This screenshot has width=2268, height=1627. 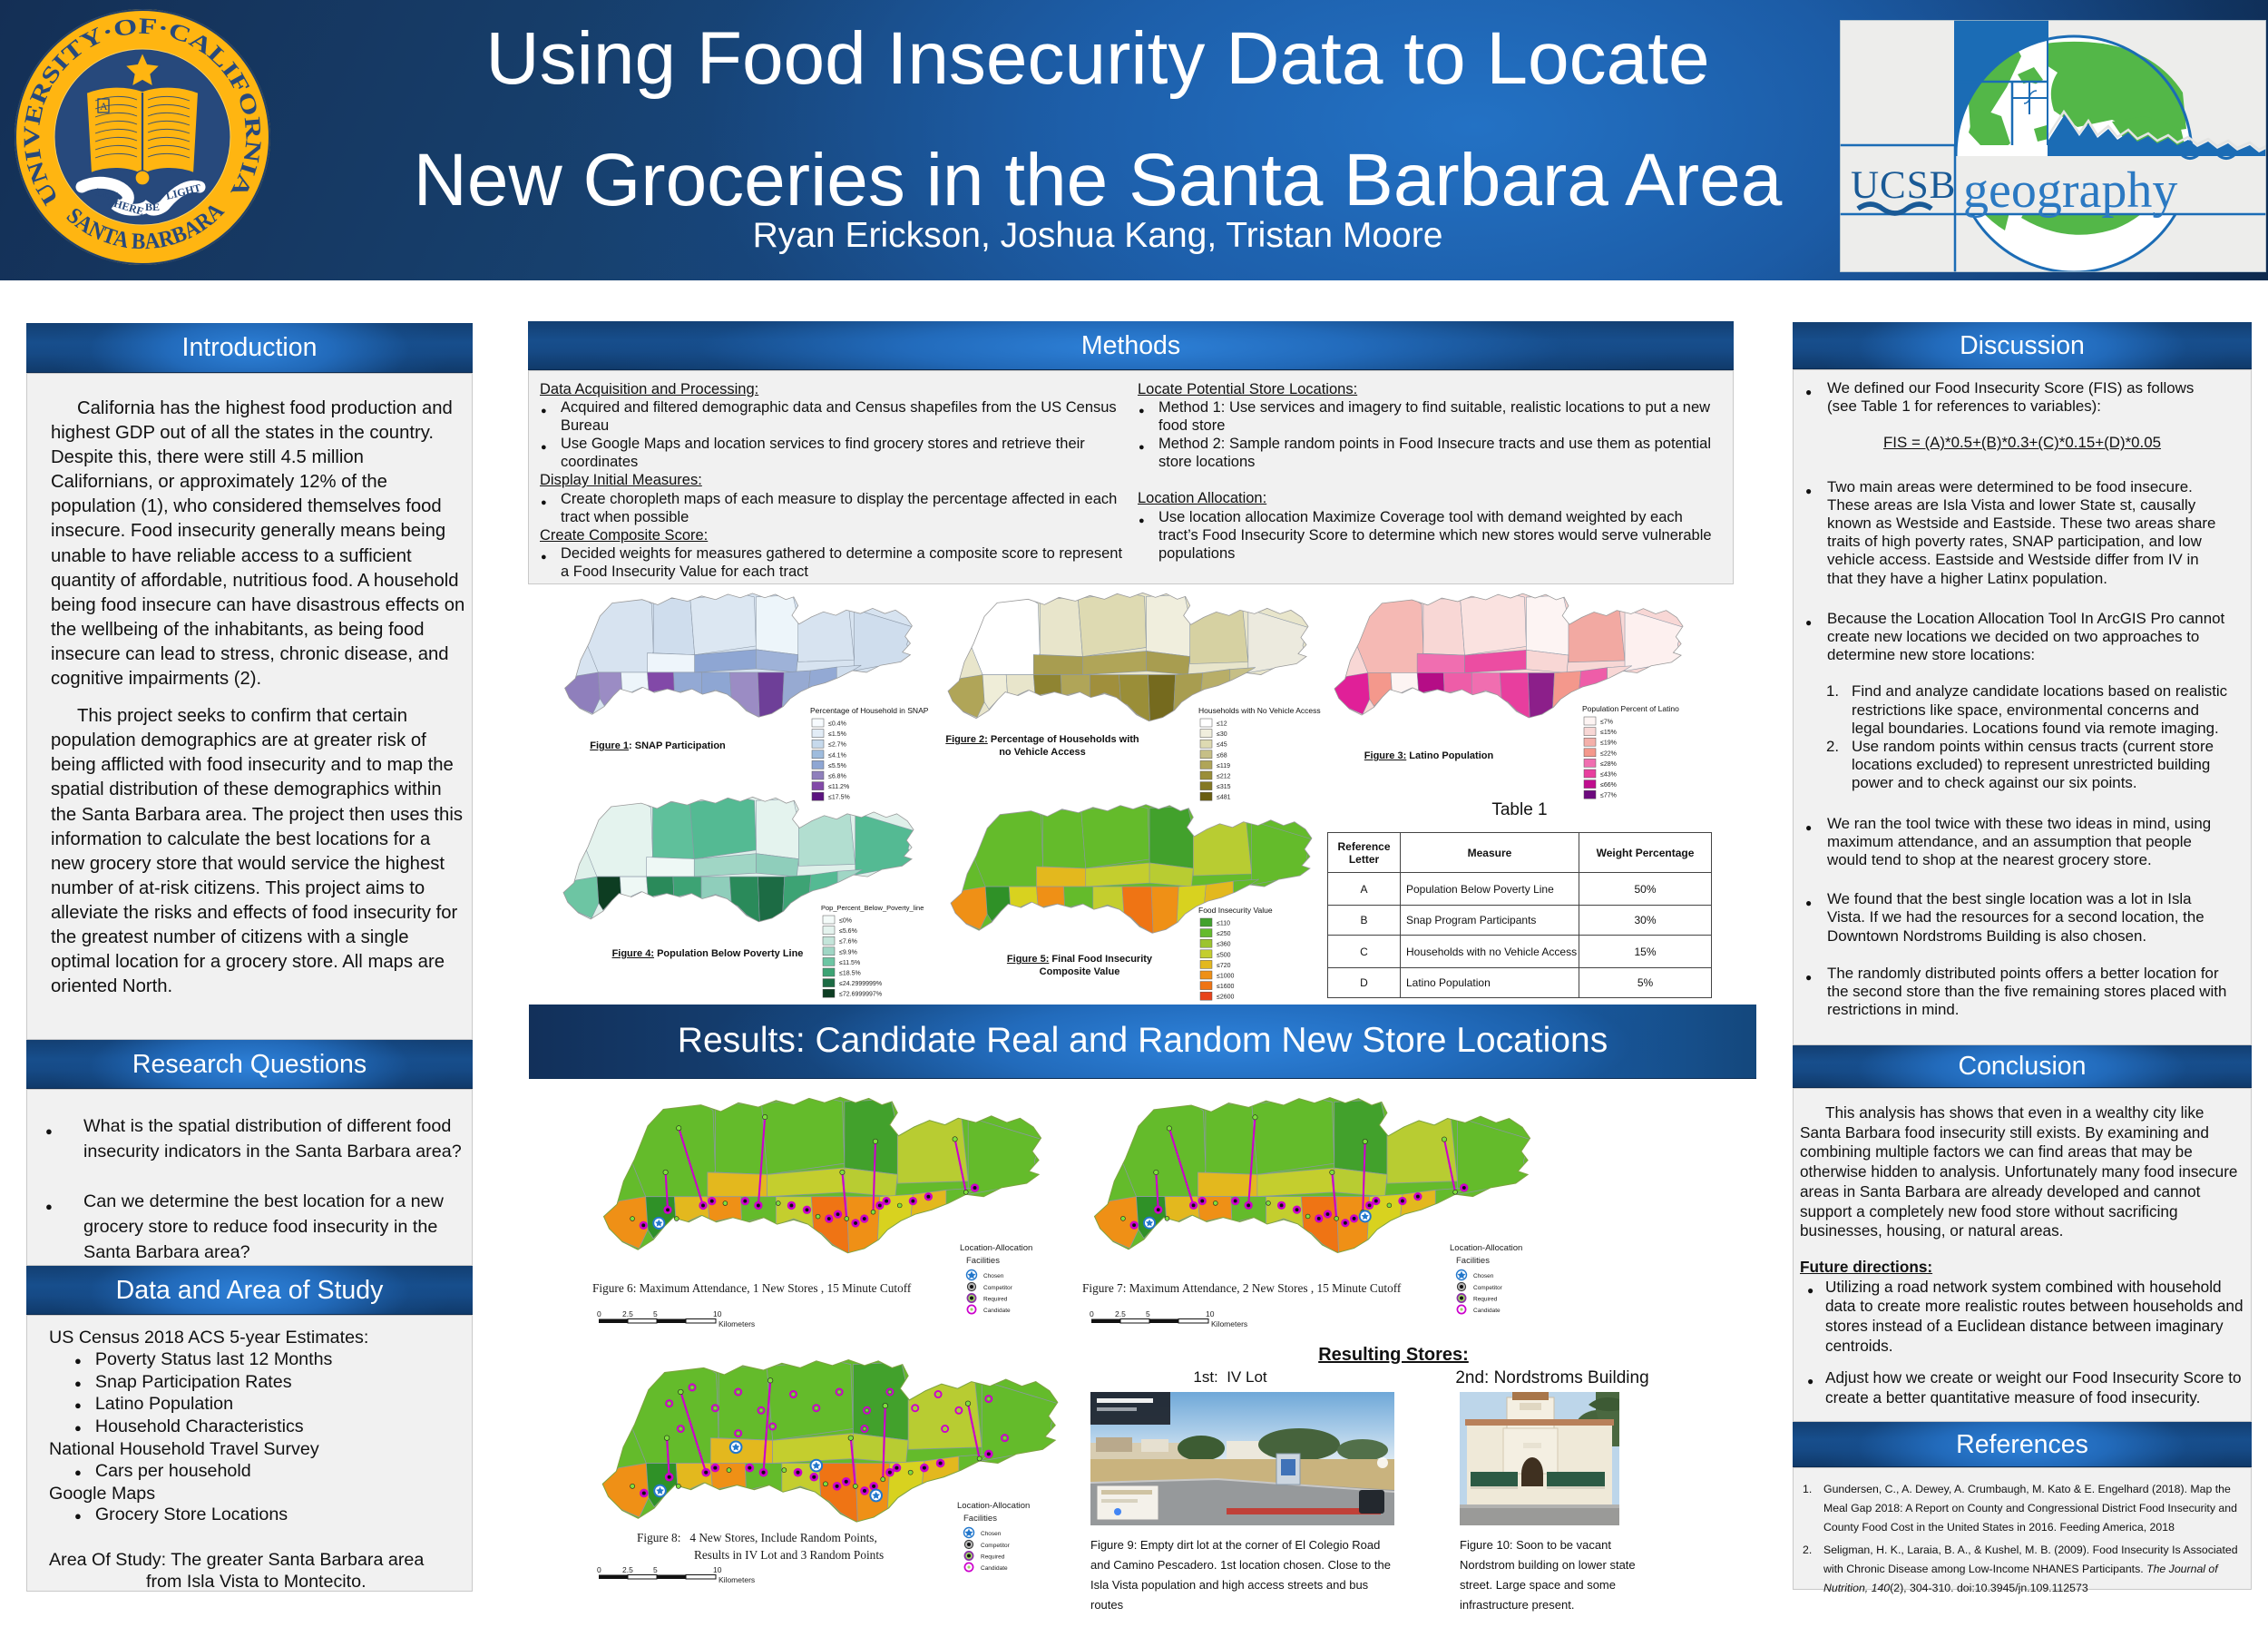 I want to click on svg-text: ≤66%, so click(x=1609, y=786).